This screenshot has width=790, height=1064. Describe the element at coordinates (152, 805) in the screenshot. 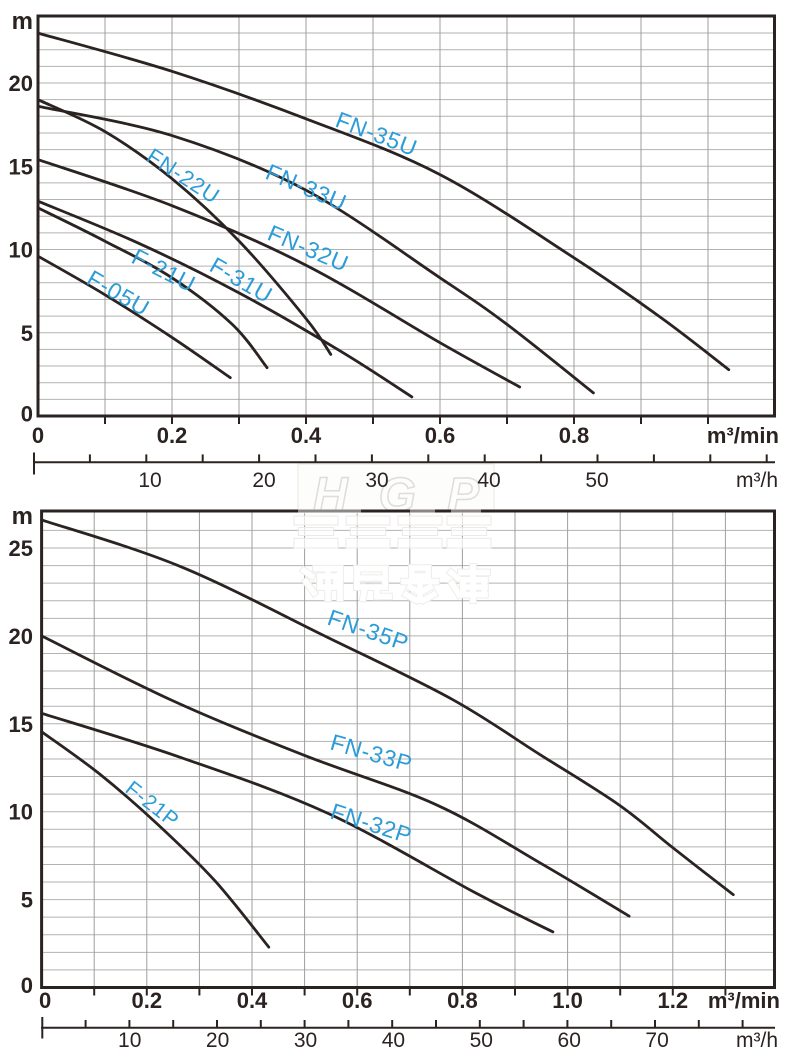

I see `svg-text: F-21P` at that location.